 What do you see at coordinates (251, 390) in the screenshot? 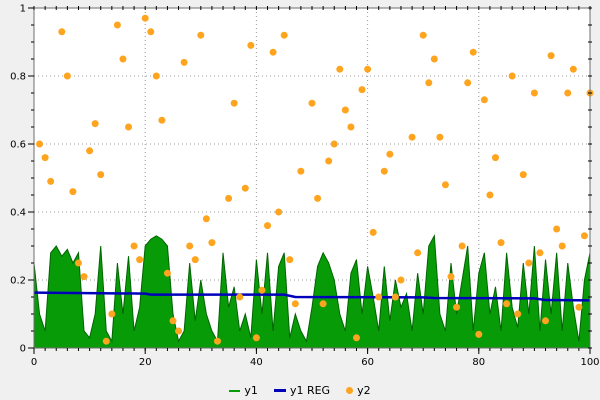
I see `legend-label-y1: y1` at bounding box center [251, 390].